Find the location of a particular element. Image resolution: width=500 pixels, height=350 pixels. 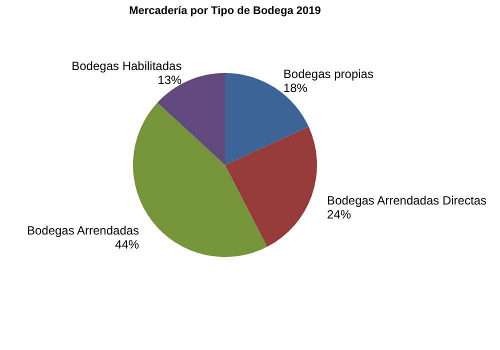

slice-label: Bodegas propias is located at coordinates (328, 74).